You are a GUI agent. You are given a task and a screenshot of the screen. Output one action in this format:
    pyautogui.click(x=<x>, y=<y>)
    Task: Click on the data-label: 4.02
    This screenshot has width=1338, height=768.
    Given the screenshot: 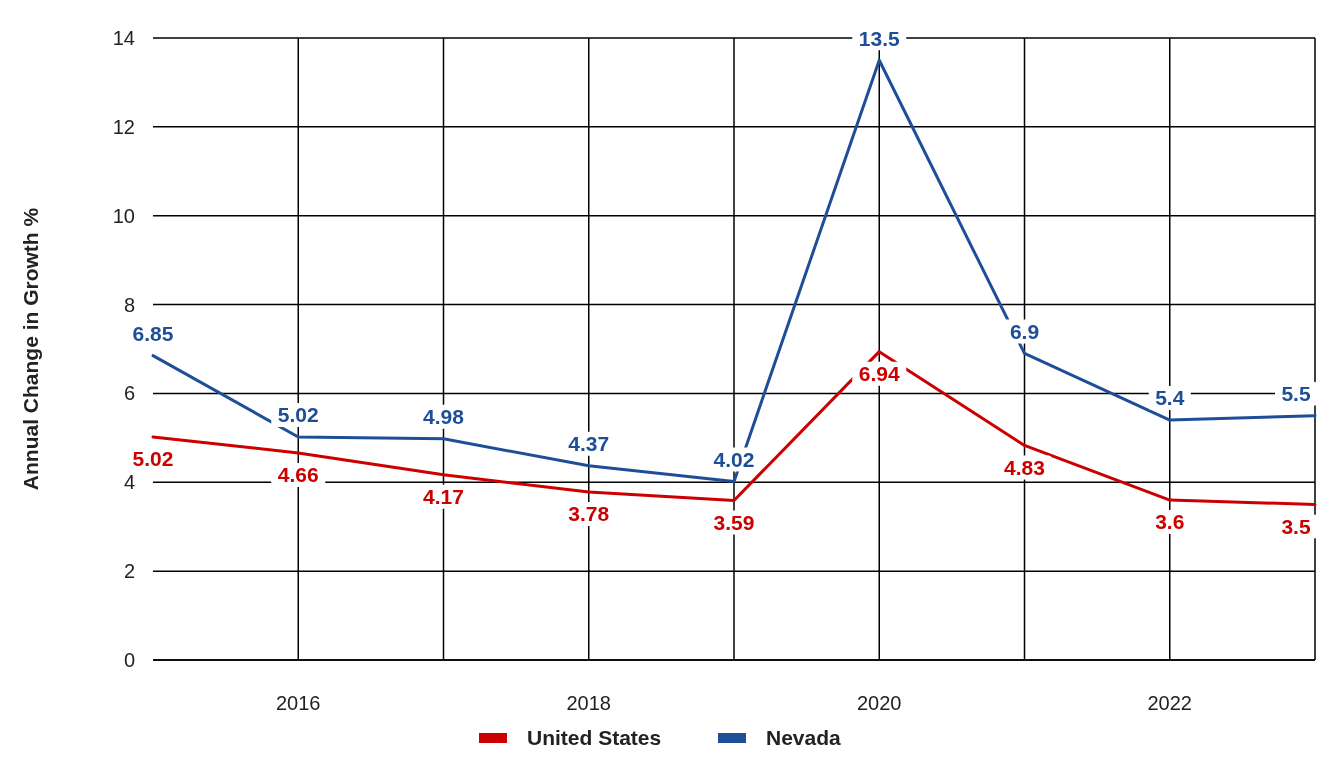 What is the action you would take?
    pyautogui.click(x=734, y=459)
    